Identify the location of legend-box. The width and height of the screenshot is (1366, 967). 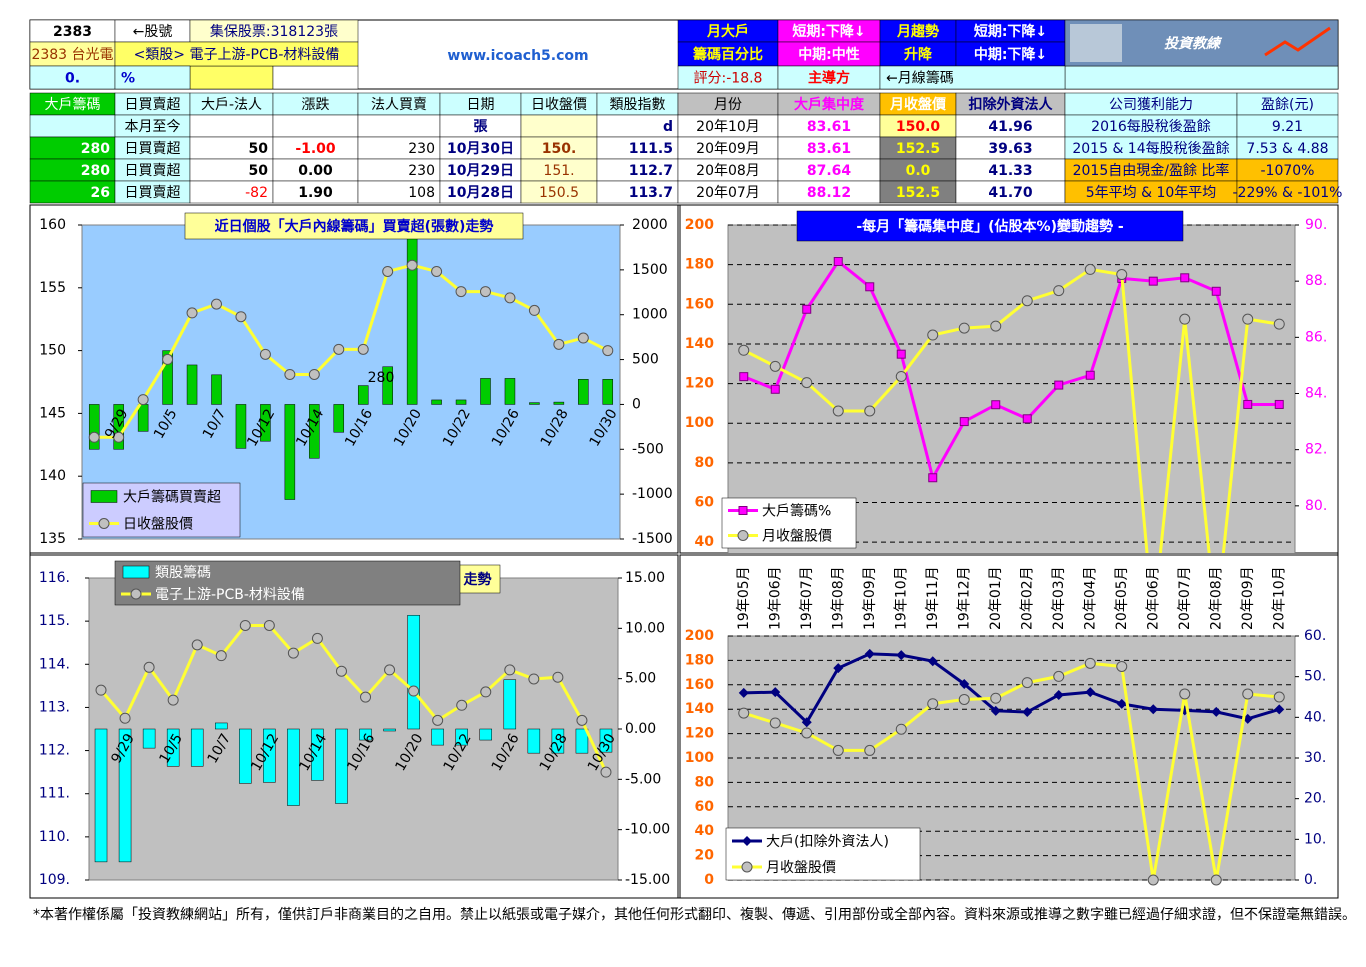
(823, 854).